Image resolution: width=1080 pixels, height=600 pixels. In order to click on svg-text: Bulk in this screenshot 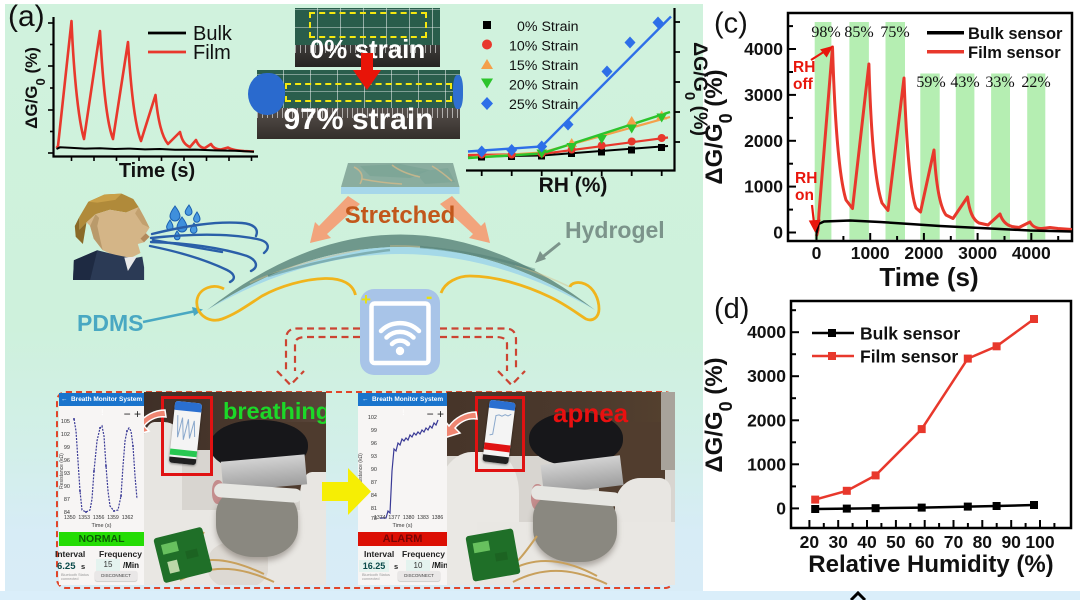, I will do `click(213, 34)`.